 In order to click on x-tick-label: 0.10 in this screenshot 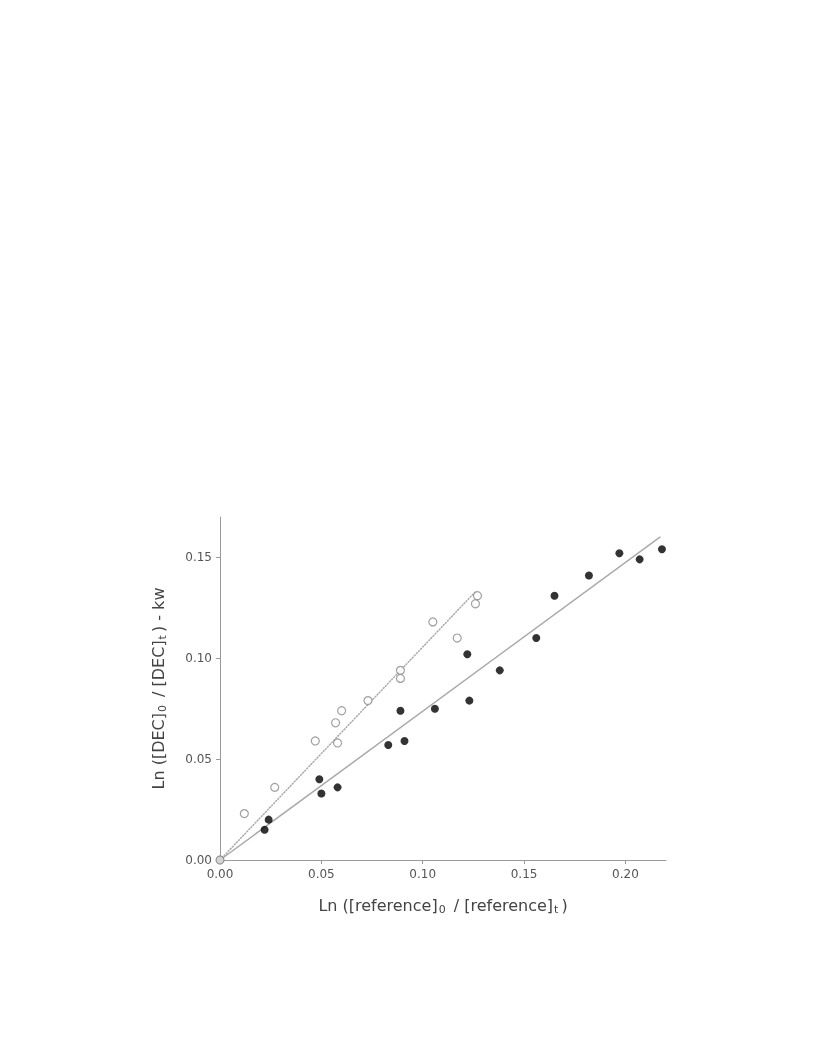, I will do `click(423, 874)`.